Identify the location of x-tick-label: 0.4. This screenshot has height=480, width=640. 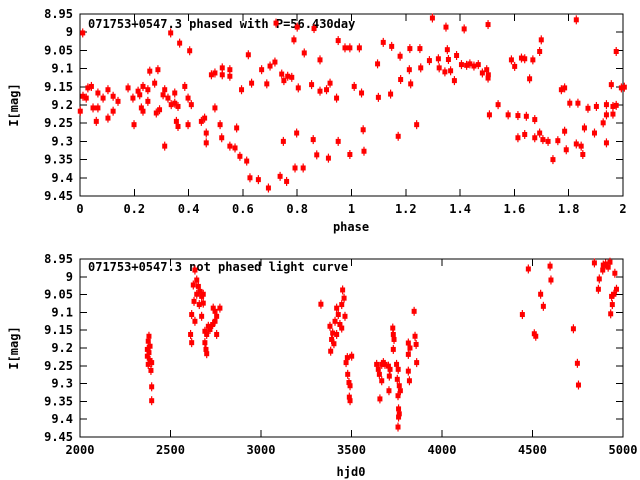
(189, 209).